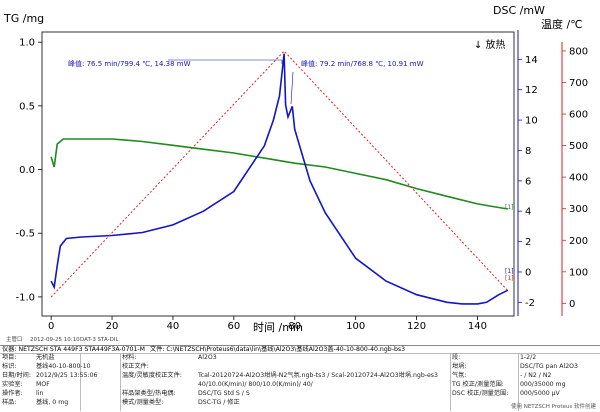 This screenshot has height=412, width=600. What do you see at coordinates (528, 272) in the screenshot?
I see `dsc-tick-label: 0` at bounding box center [528, 272].